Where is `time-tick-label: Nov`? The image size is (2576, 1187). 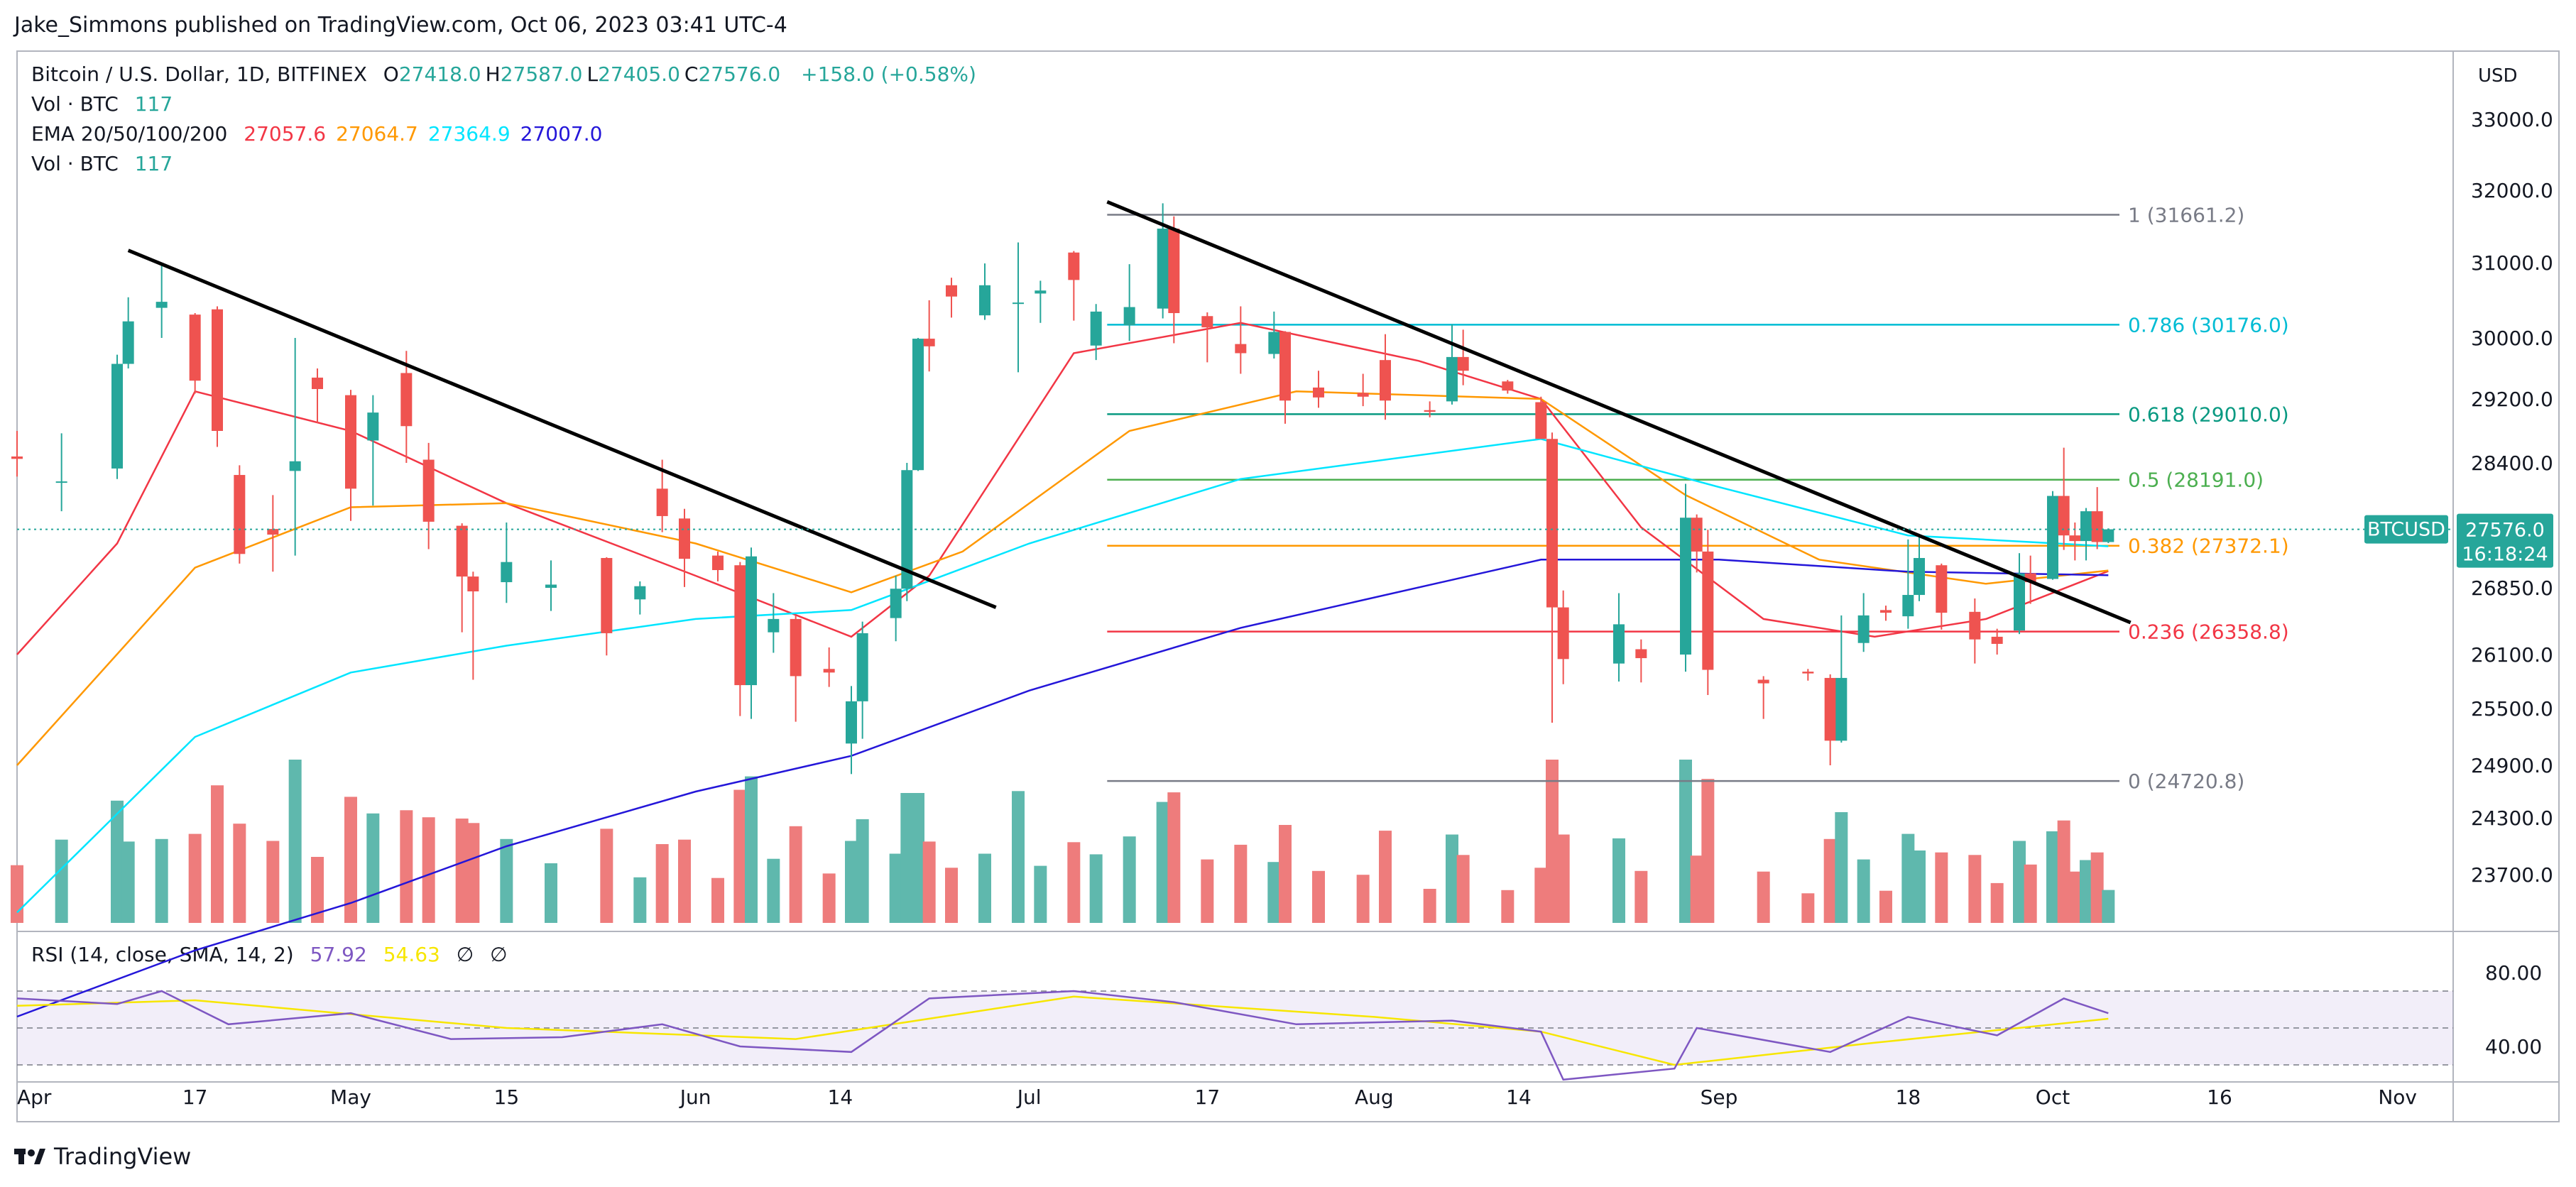 time-tick-label: Nov is located at coordinates (2397, 1097).